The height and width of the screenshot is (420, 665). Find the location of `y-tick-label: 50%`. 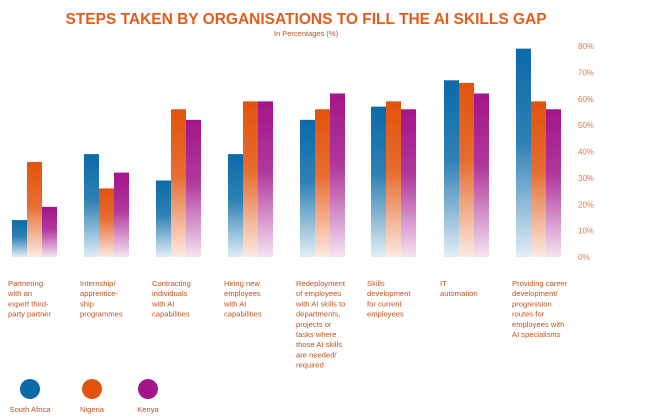

y-tick-label: 50% is located at coordinates (586, 125).